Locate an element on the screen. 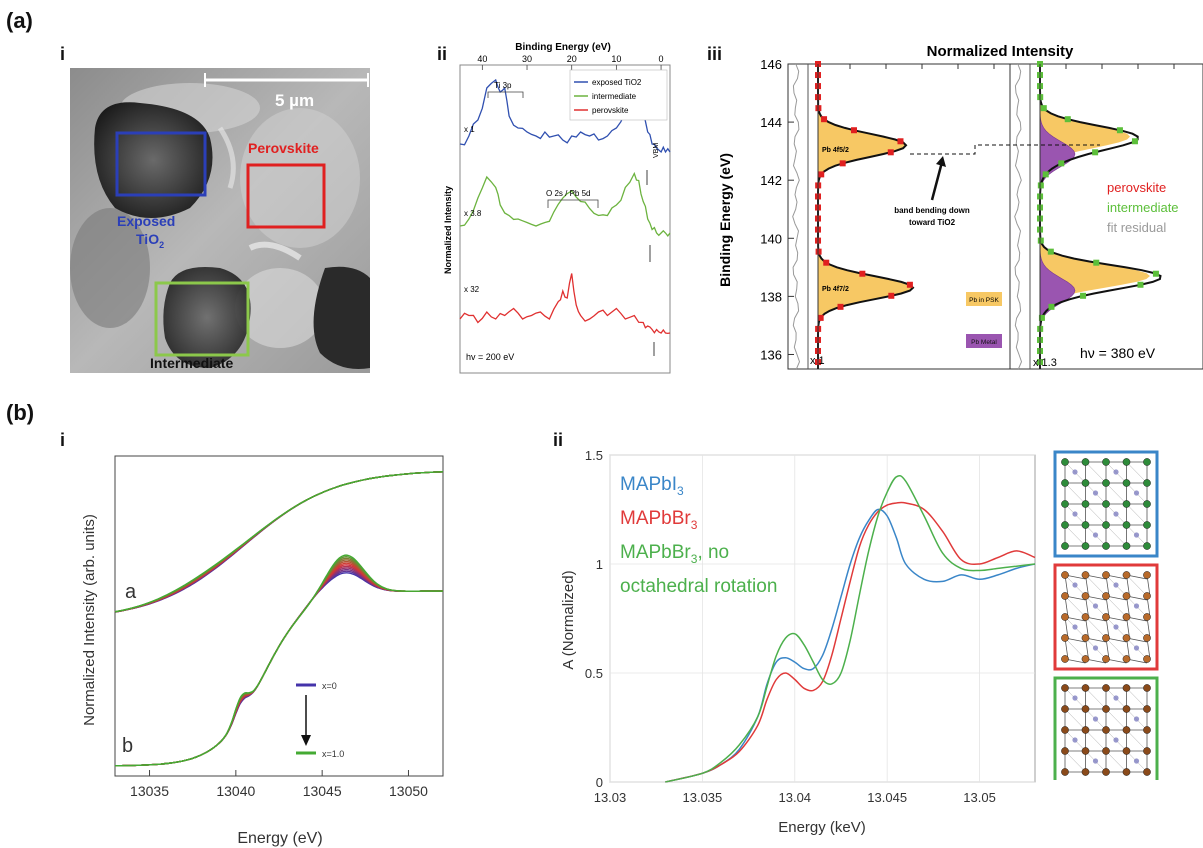  sublabel-a-i: i is located at coordinates (63, 54).